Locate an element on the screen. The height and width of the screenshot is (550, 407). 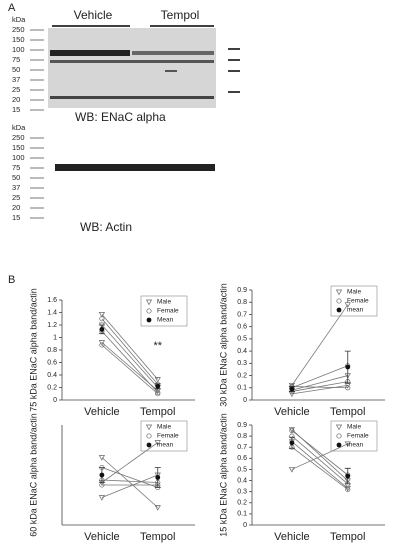
kda-label: kDa is located at coordinates (19, 19).